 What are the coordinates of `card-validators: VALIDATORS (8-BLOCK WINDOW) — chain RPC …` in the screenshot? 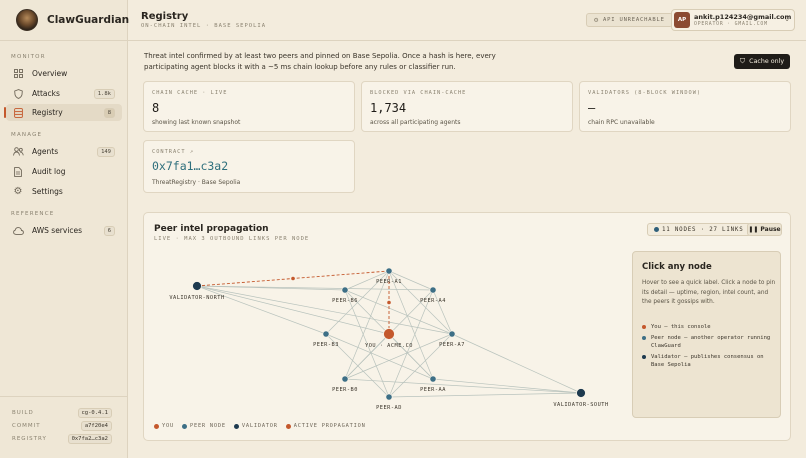 It's located at (685, 106).